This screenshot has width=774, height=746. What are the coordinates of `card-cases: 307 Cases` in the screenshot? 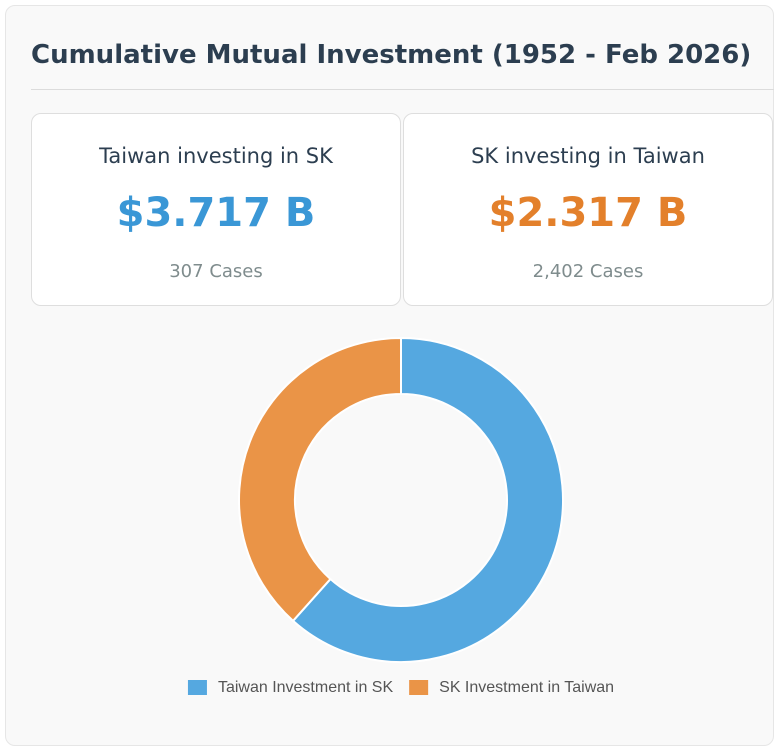 It's located at (216, 271).